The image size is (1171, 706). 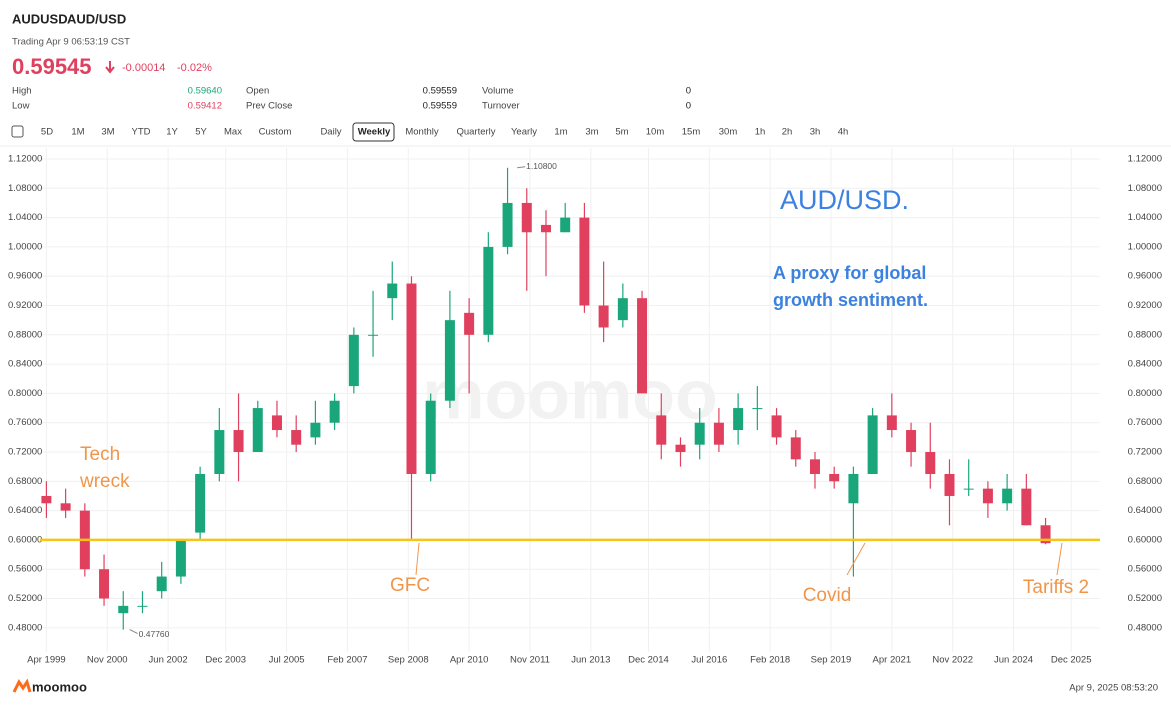 I want to click on timeframe-button: Max, so click(x=233, y=132).